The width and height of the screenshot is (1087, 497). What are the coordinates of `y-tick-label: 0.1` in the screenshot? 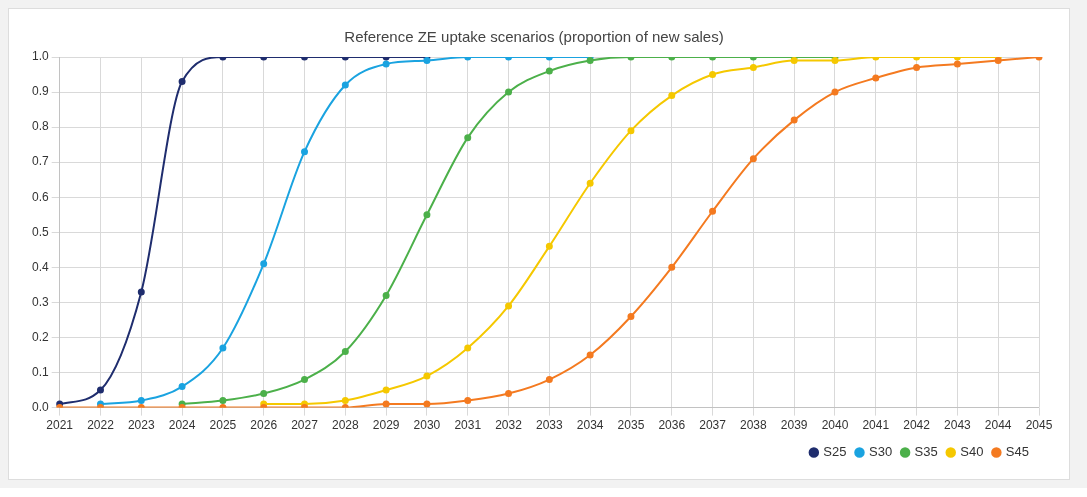 It's located at (40, 371).